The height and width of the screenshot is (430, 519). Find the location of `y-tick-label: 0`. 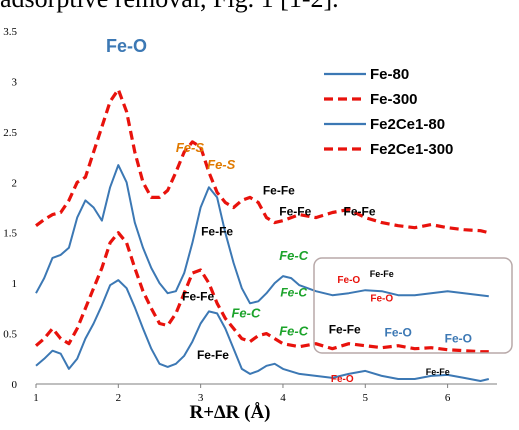

y-tick-label: 0 is located at coordinates (15, 385).